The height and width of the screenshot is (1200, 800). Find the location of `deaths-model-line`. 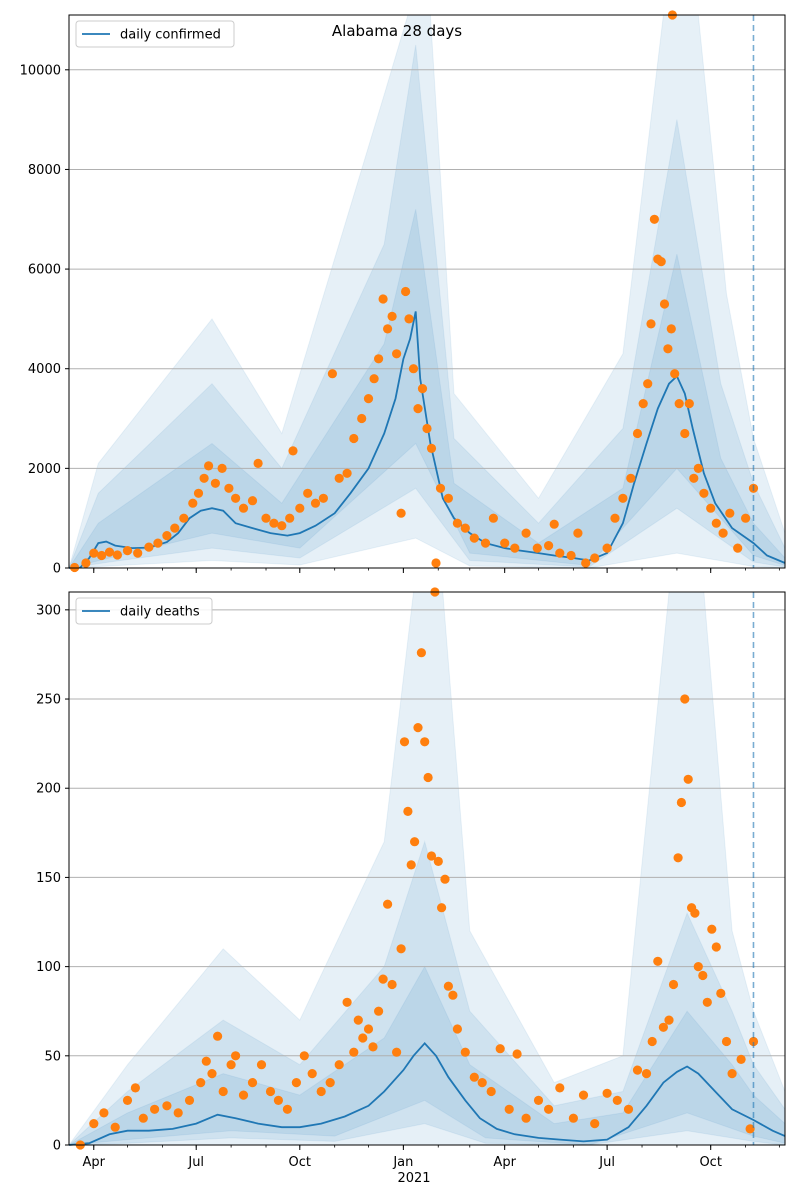

deaths-model-line is located at coordinates (427, 1093).